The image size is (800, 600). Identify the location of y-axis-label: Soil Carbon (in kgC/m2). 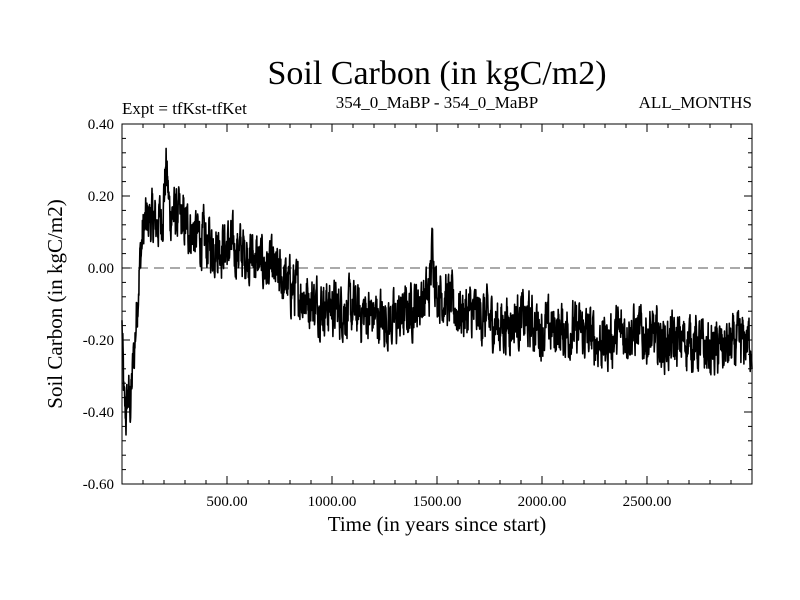
(55, 303).